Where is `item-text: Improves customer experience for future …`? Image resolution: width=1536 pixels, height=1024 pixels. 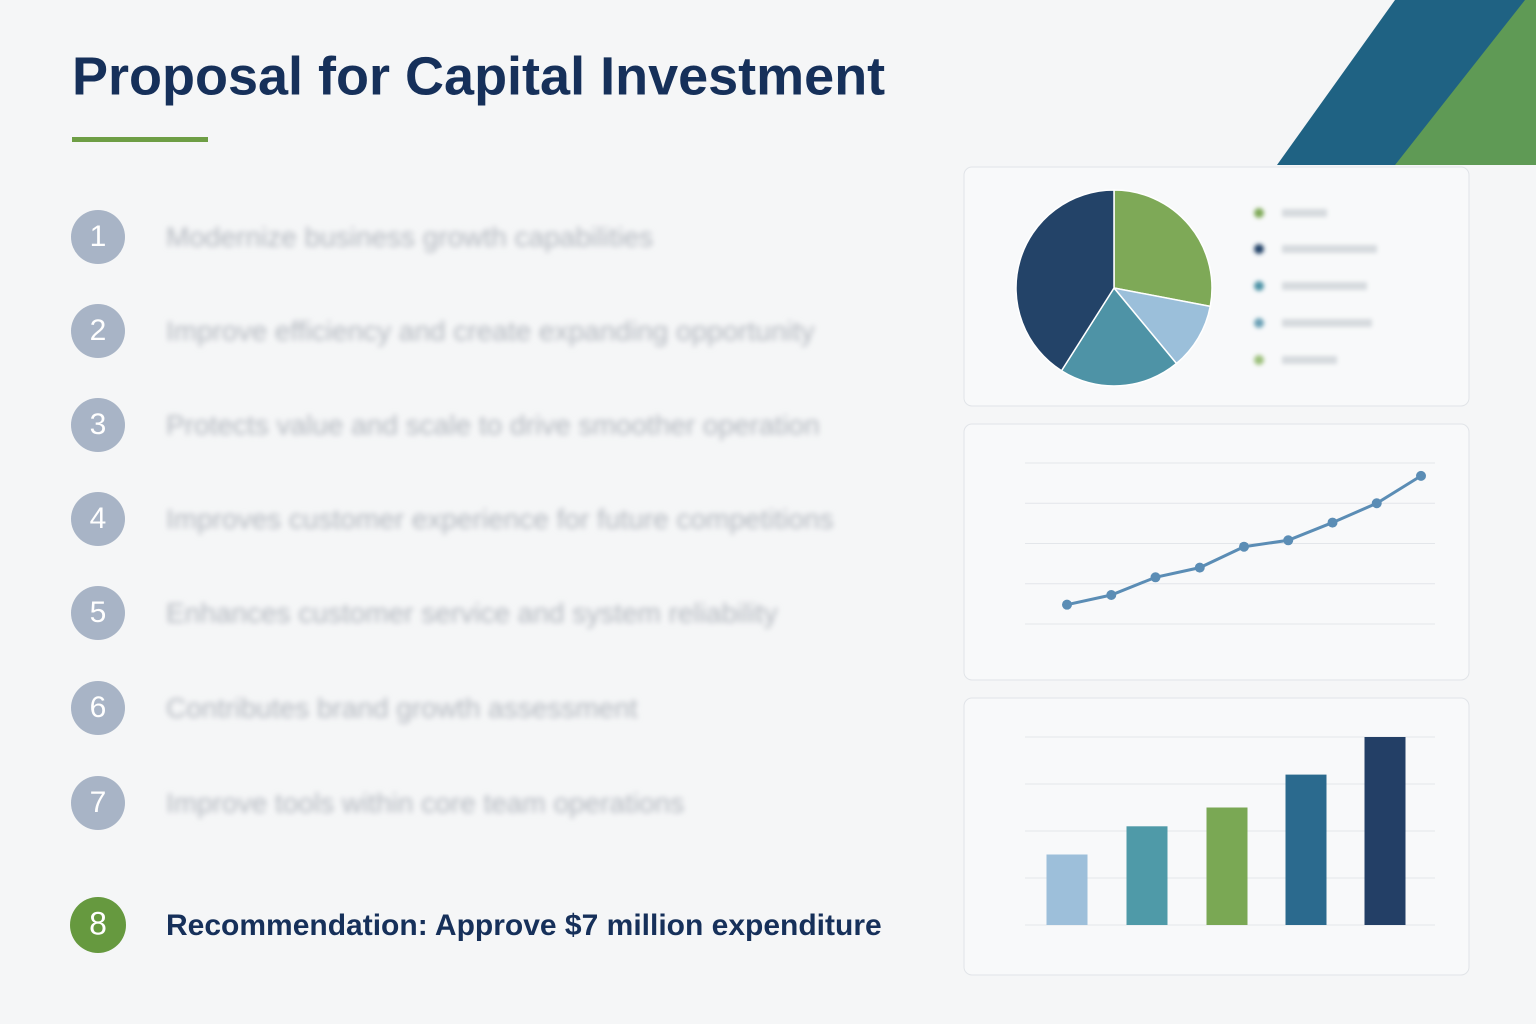
item-text: Improves customer experience for future … is located at coordinates (500, 518).